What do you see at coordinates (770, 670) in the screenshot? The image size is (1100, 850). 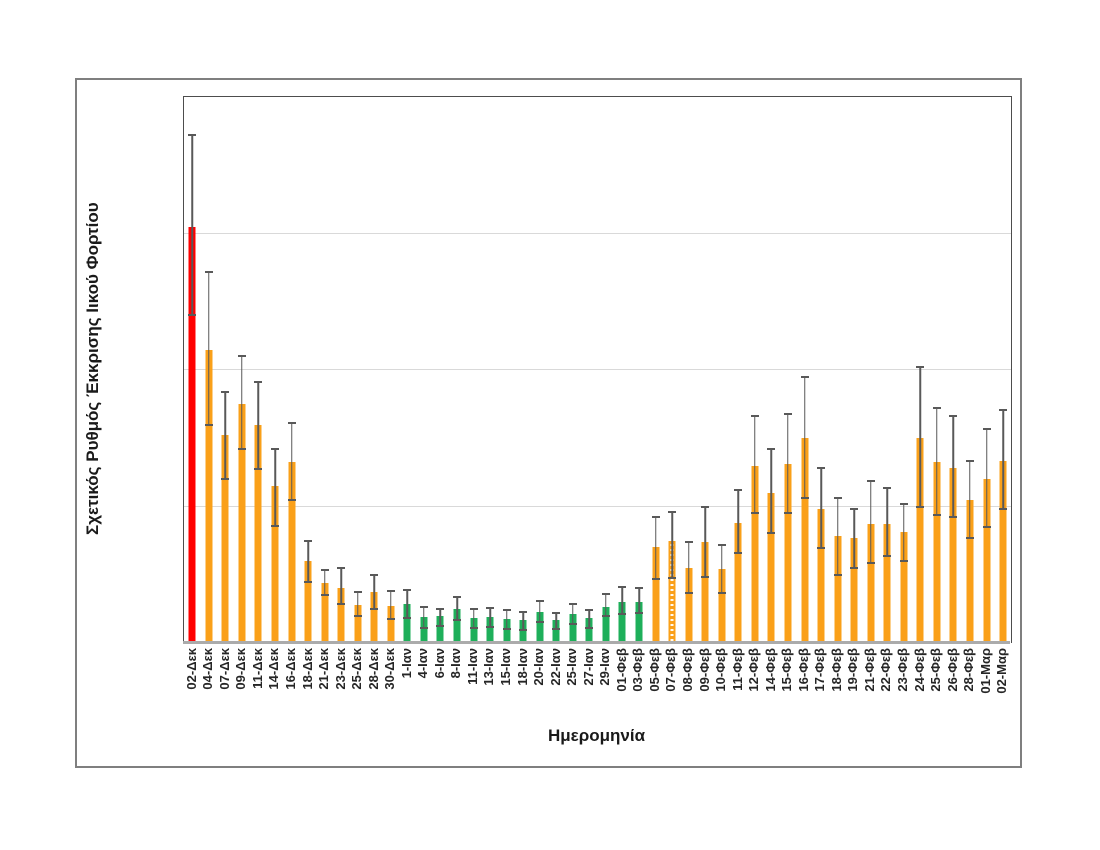 I see `x-tick-label: 14-Φεβ` at bounding box center [770, 670].